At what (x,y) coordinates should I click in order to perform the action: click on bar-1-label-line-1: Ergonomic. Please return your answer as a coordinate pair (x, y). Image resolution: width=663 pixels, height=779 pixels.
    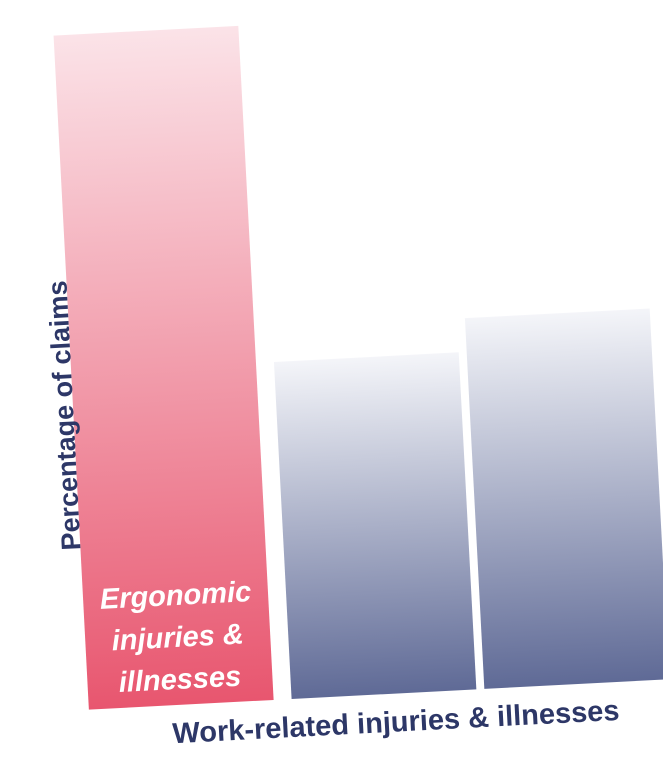
    Looking at the image, I should click on (175, 596).